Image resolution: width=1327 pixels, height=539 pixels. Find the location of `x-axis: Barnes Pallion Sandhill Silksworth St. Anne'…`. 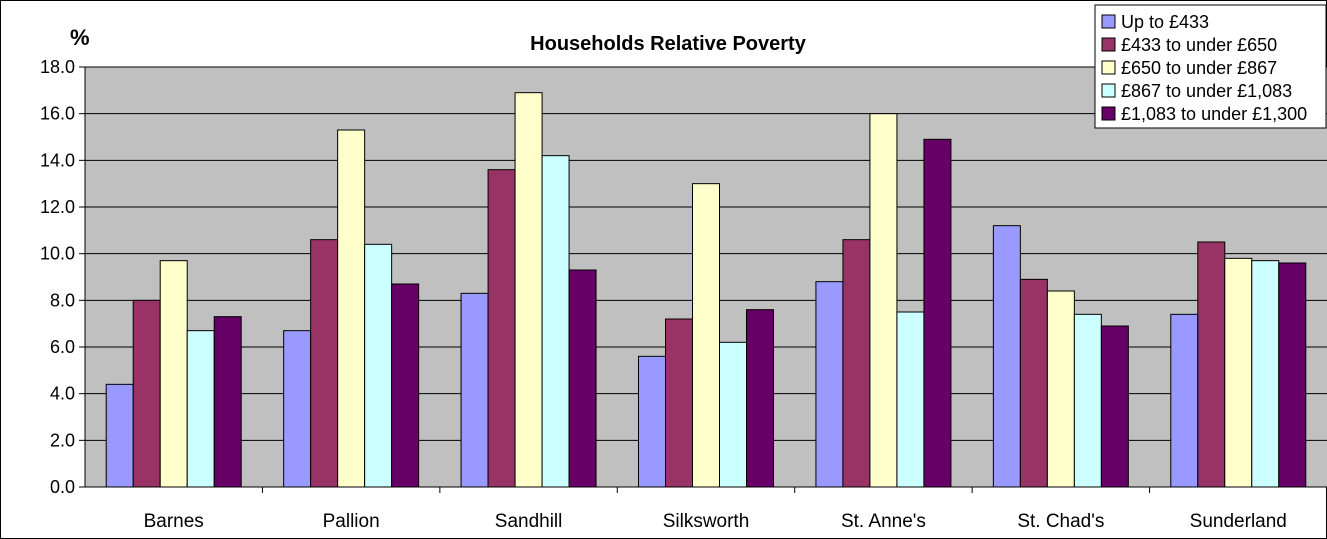

x-axis: Barnes Pallion Sandhill Silksworth St. Anne'… is located at coordinates (706, 509).